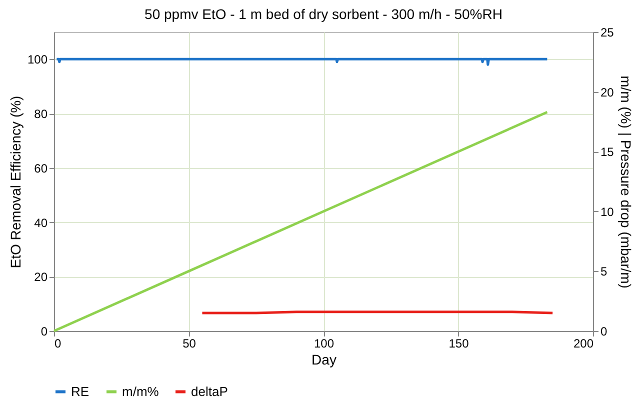  Describe the element at coordinates (607, 211) in the screenshot. I see `y2-tick-label: 10` at that location.